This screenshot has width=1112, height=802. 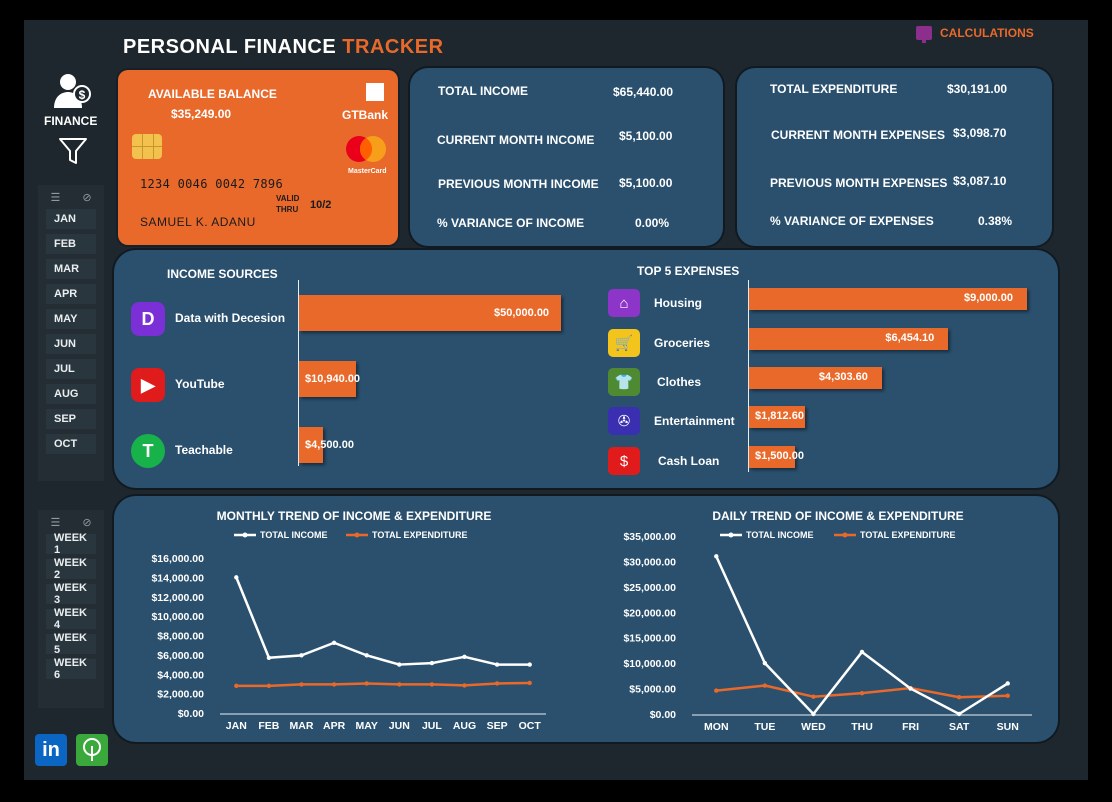 I want to click on month-slicer-header: ☰ ⊘, so click(x=71, y=197).